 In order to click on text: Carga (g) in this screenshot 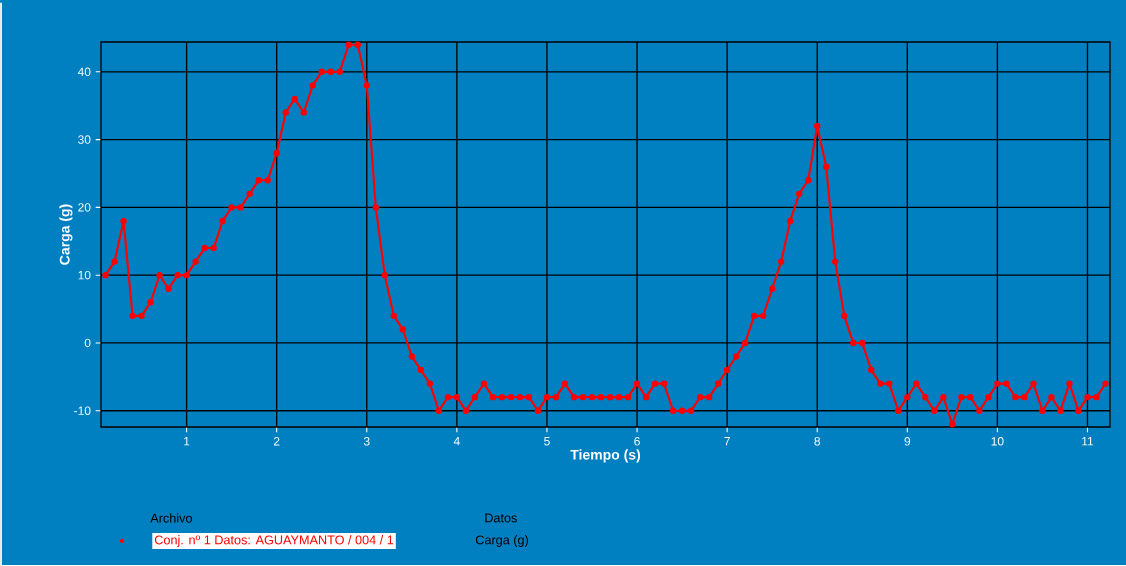, I will do `click(501, 541)`.